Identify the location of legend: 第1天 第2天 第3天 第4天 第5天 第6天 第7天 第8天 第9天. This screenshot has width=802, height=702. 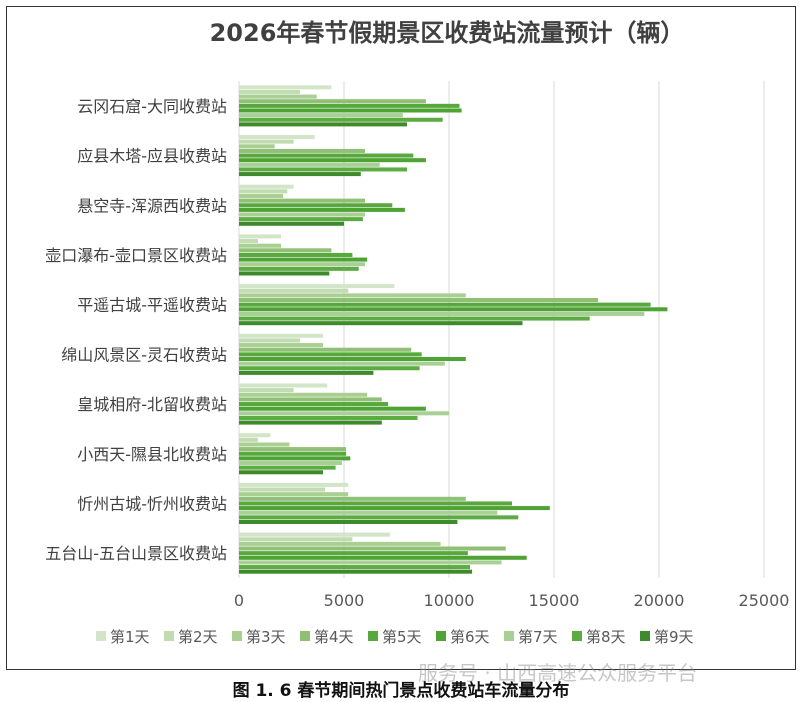
(395, 637).